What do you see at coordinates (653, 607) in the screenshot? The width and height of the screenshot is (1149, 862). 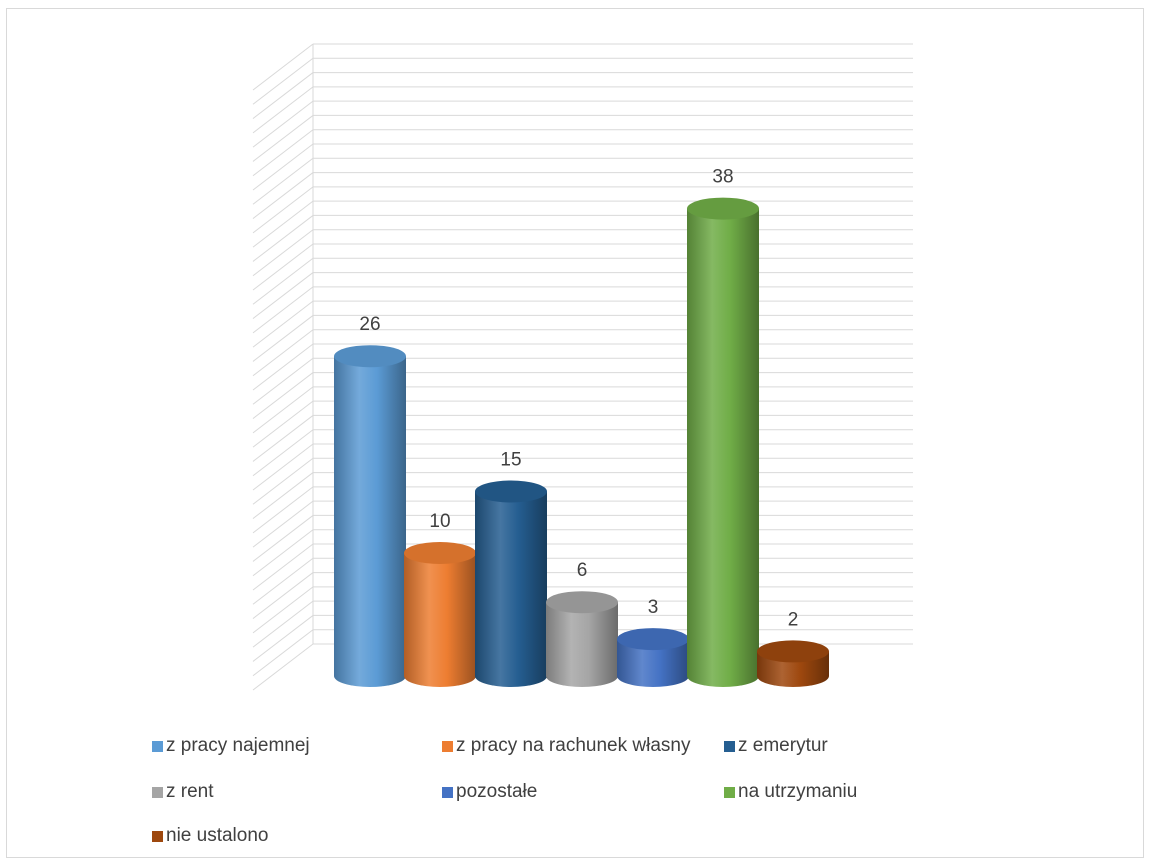 I see `data-label: 3` at bounding box center [653, 607].